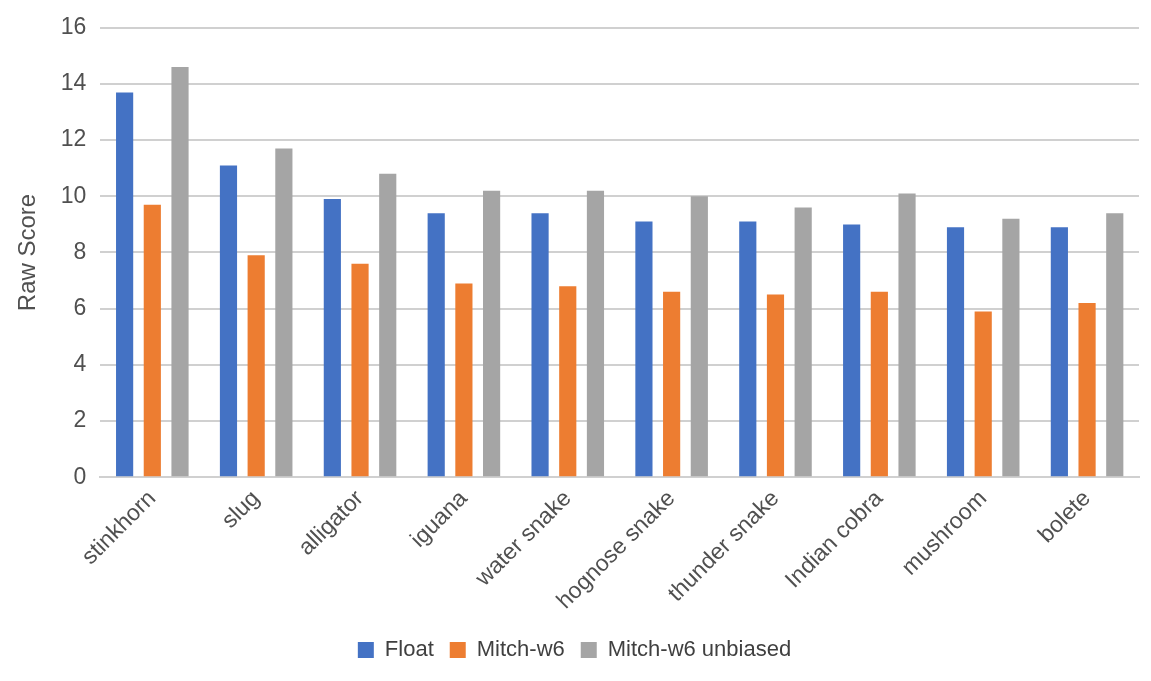 The image size is (1151, 681). Describe the element at coordinates (80, 419) in the screenshot. I see `y-tick-label: 2` at that location.